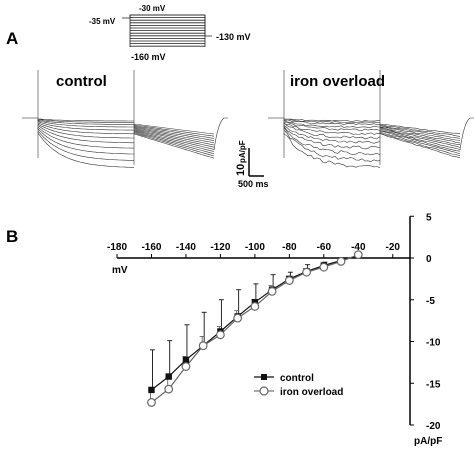 This screenshot has width=474, height=450. I want to click on x-tick-label: -160, so click(151, 247).